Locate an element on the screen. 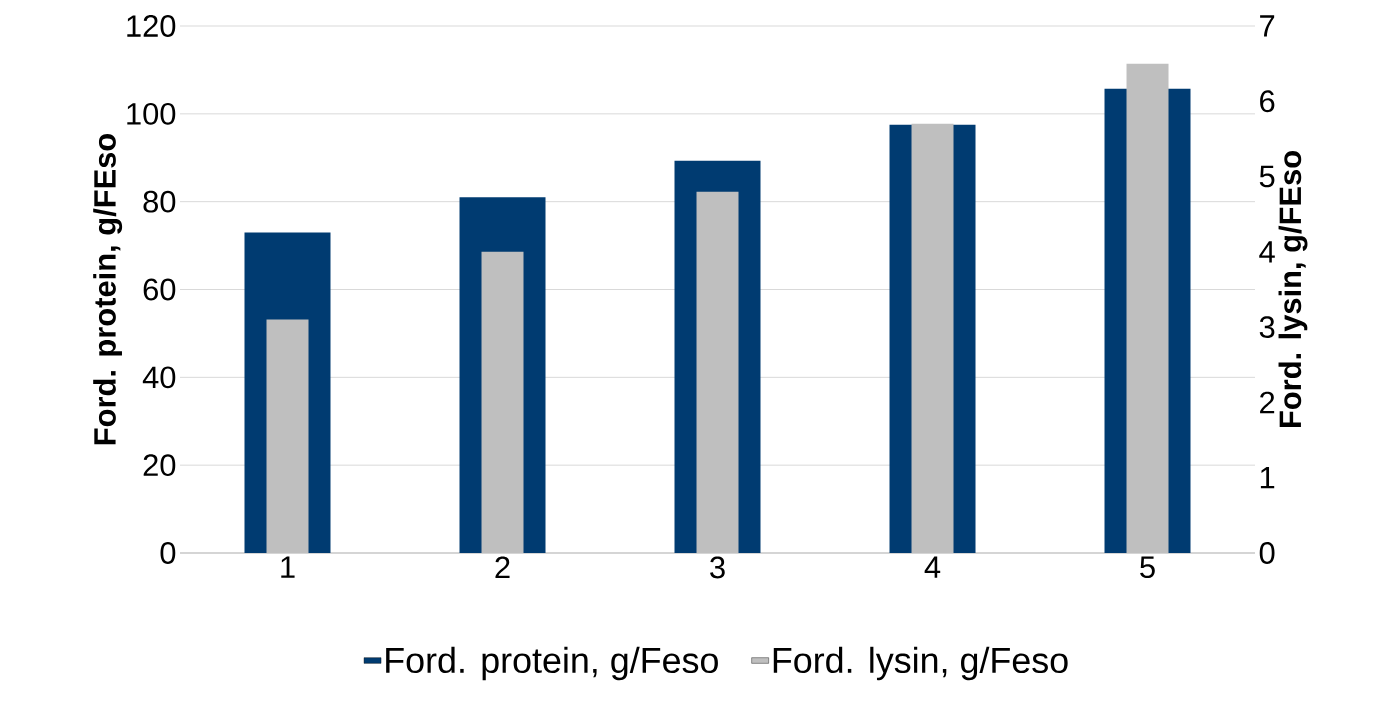  legend-label: Ford. protein, g/Feso is located at coordinates (552, 663).